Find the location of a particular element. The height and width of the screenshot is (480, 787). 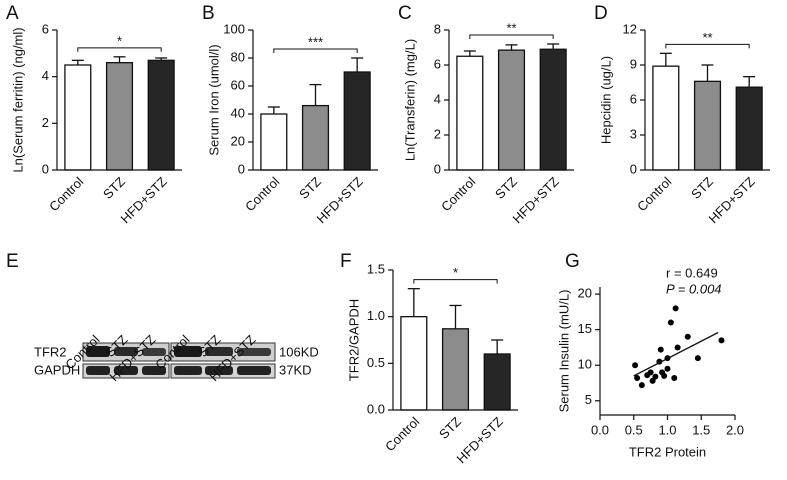

significance-label: *** is located at coordinates (315, 41).